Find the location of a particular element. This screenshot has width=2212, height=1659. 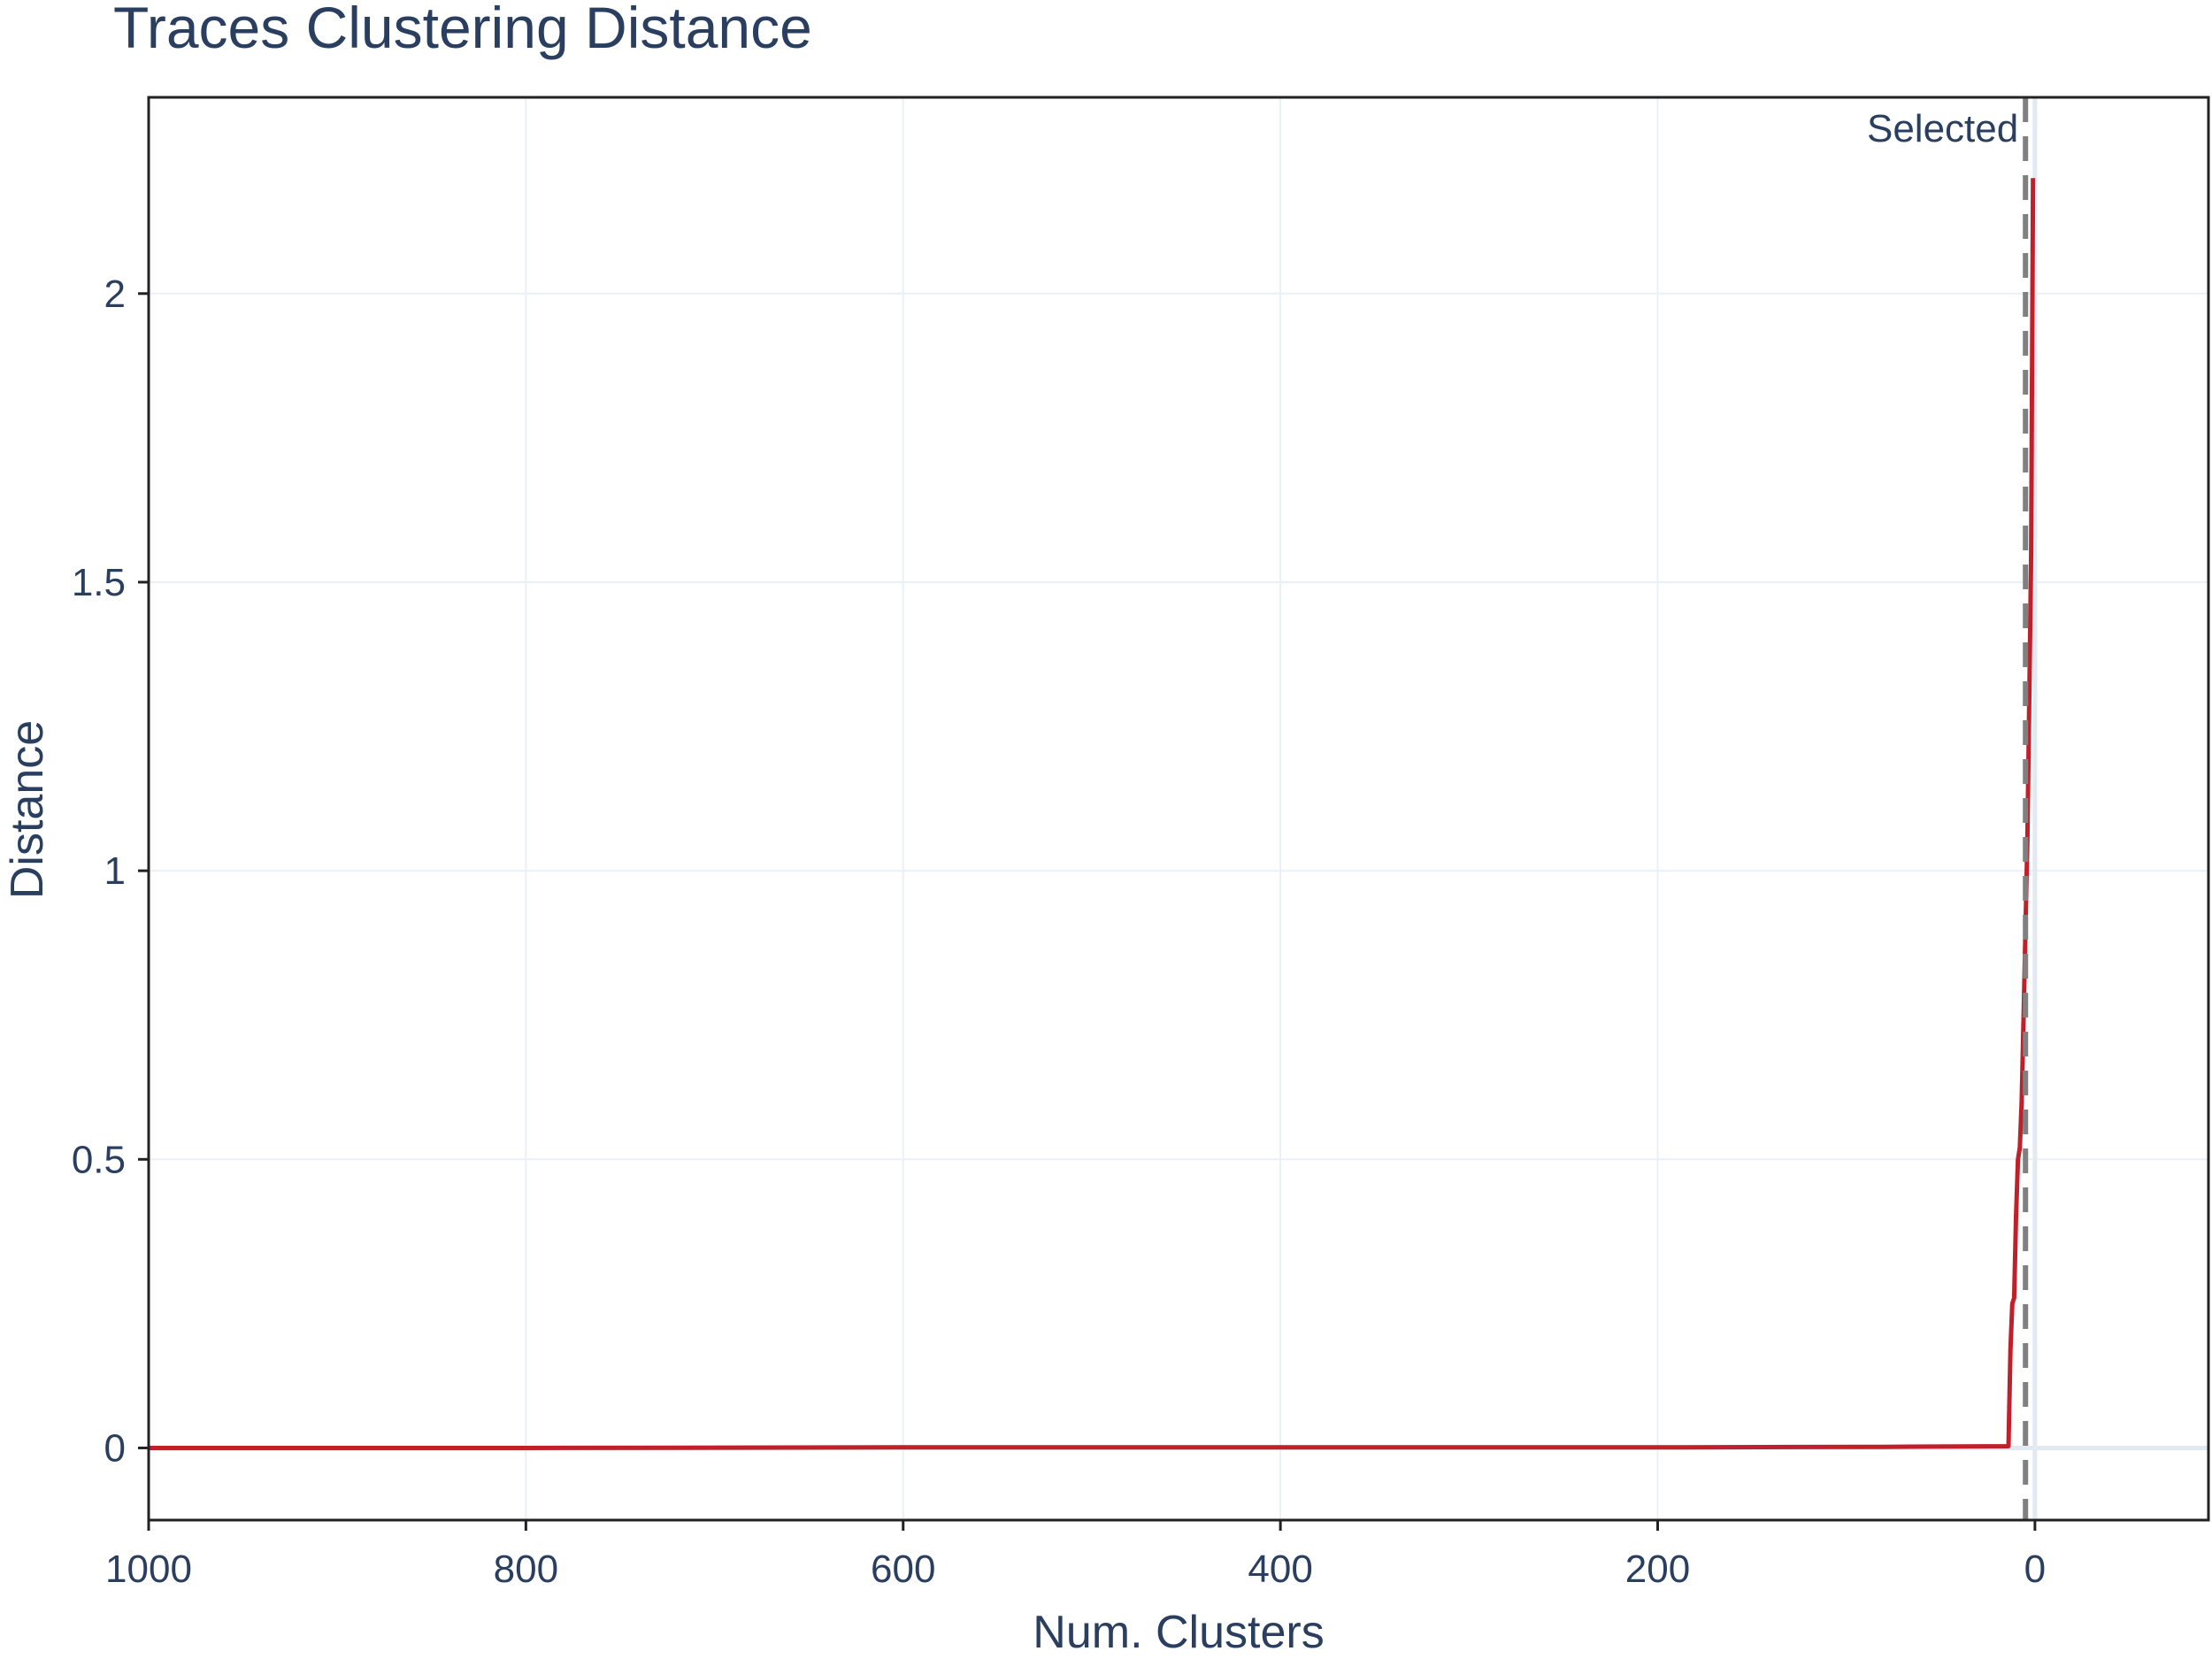

selected-label: Selected is located at coordinates (1943, 128).